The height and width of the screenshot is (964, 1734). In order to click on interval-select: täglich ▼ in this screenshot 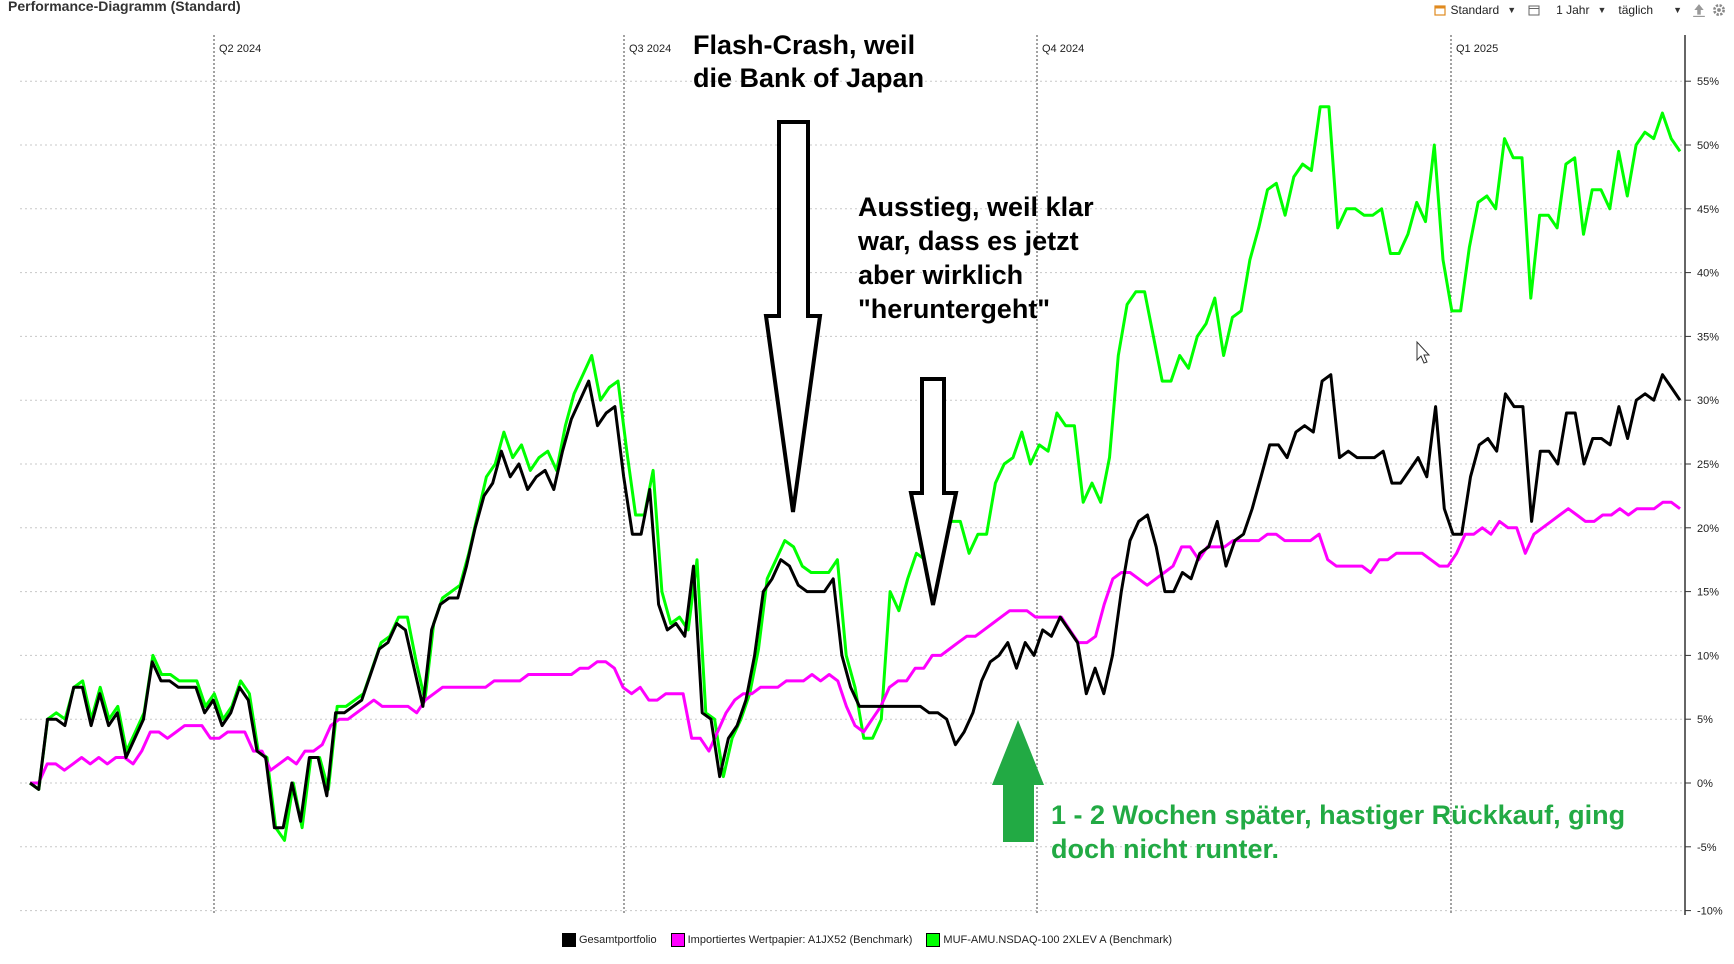, I will do `click(1650, 10)`.